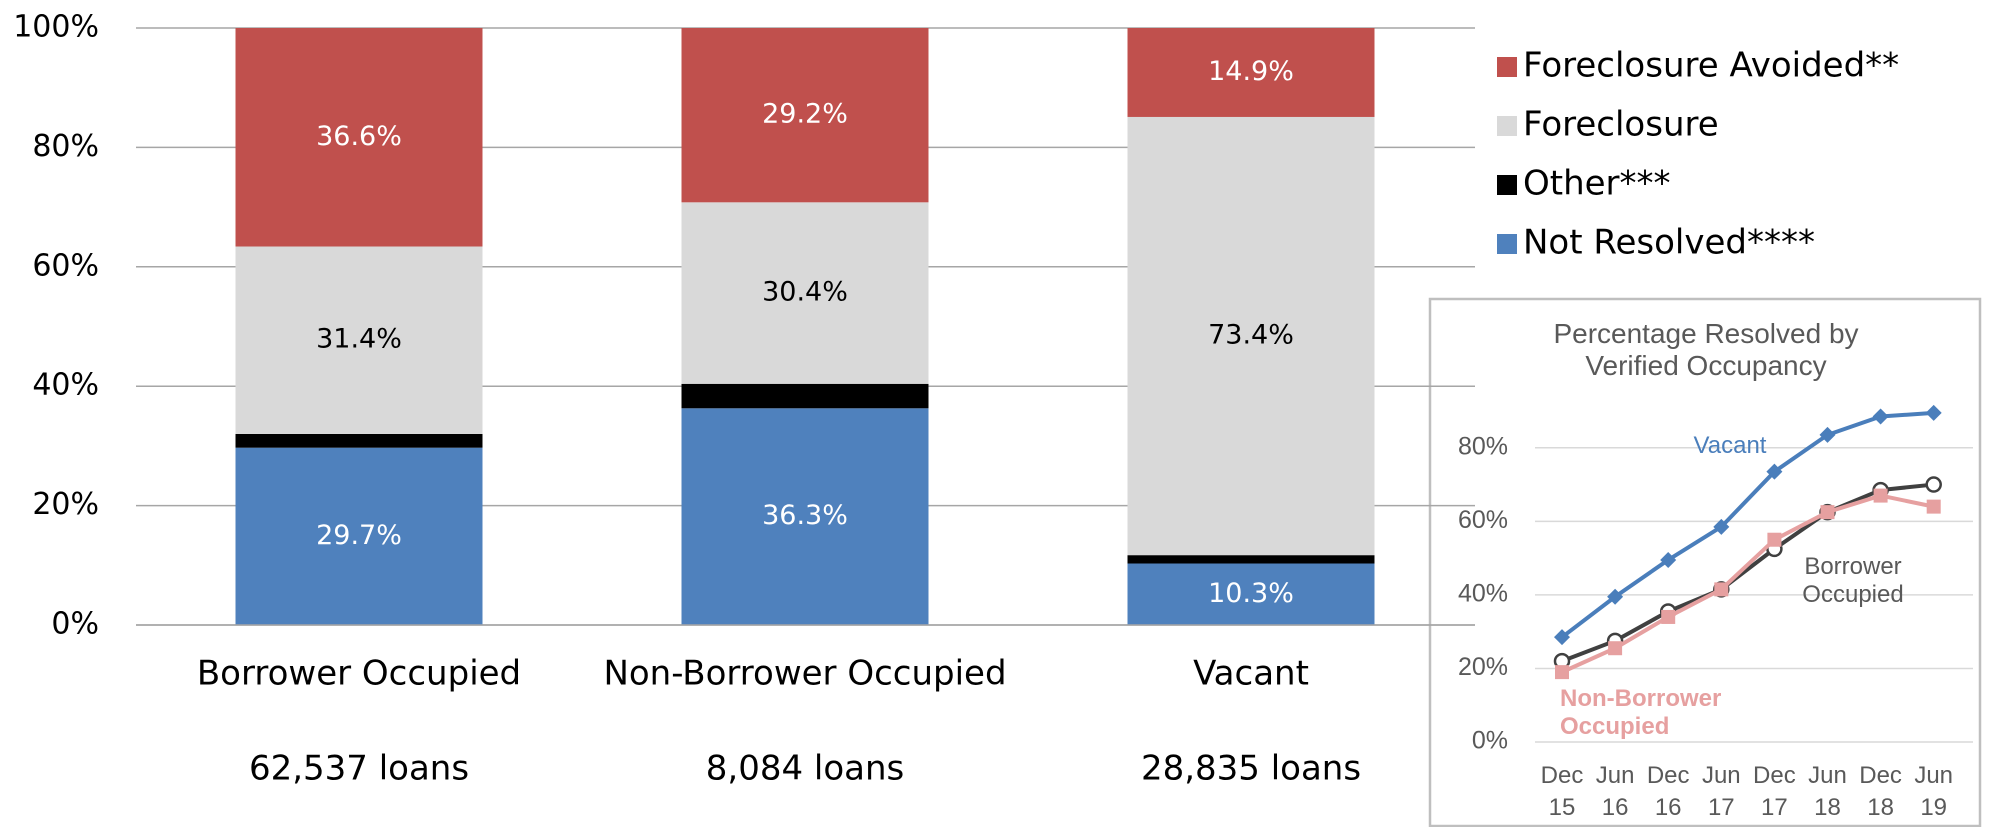 The width and height of the screenshot is (1989, 827). I want to click on value-label: 10.3%, so click(1251, 593).